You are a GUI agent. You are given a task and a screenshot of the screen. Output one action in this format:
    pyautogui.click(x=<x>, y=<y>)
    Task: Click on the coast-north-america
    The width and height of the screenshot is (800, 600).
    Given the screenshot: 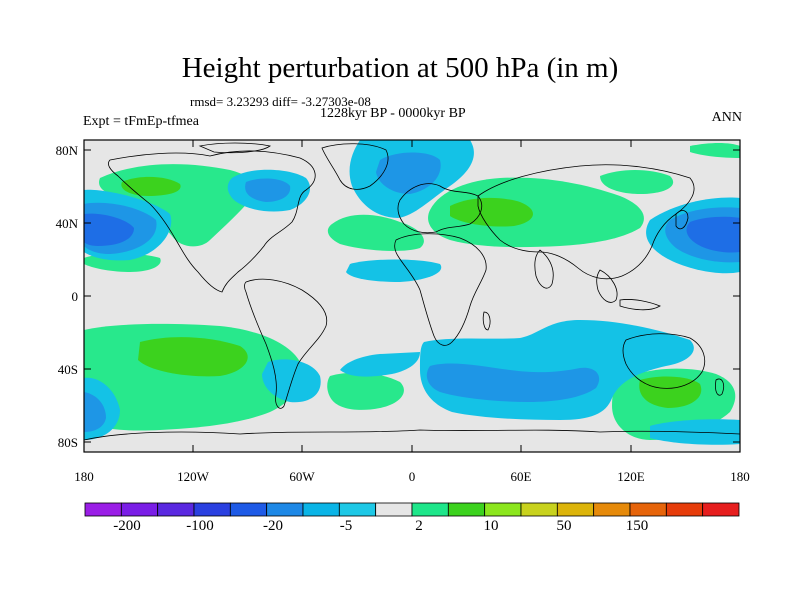 What is the action you would take?
    pyautogui.click(x=212, y=221)
    